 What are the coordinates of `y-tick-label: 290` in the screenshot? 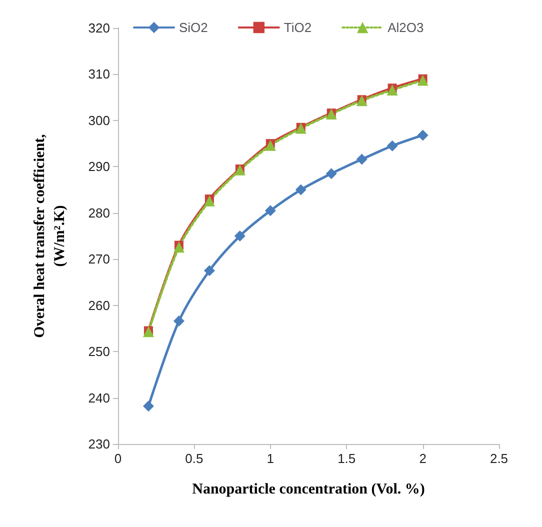 It's located at (99, 166).